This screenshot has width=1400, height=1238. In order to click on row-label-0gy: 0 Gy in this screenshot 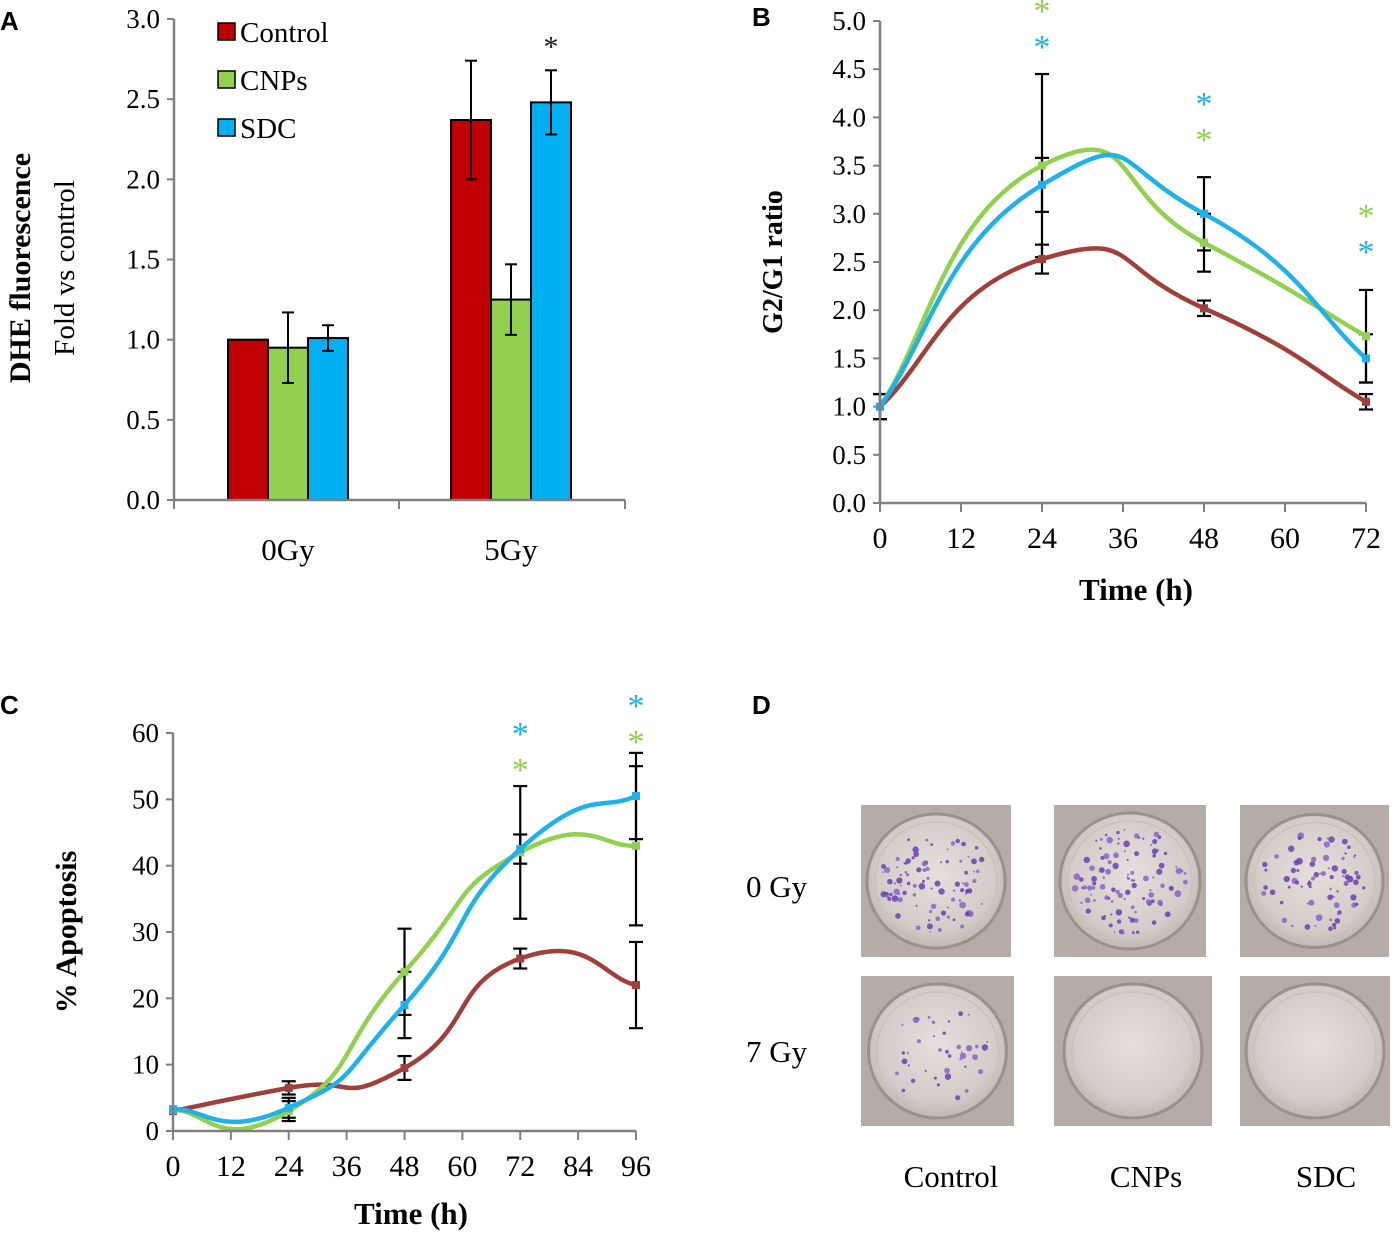, I will do `click(777, 886)`.